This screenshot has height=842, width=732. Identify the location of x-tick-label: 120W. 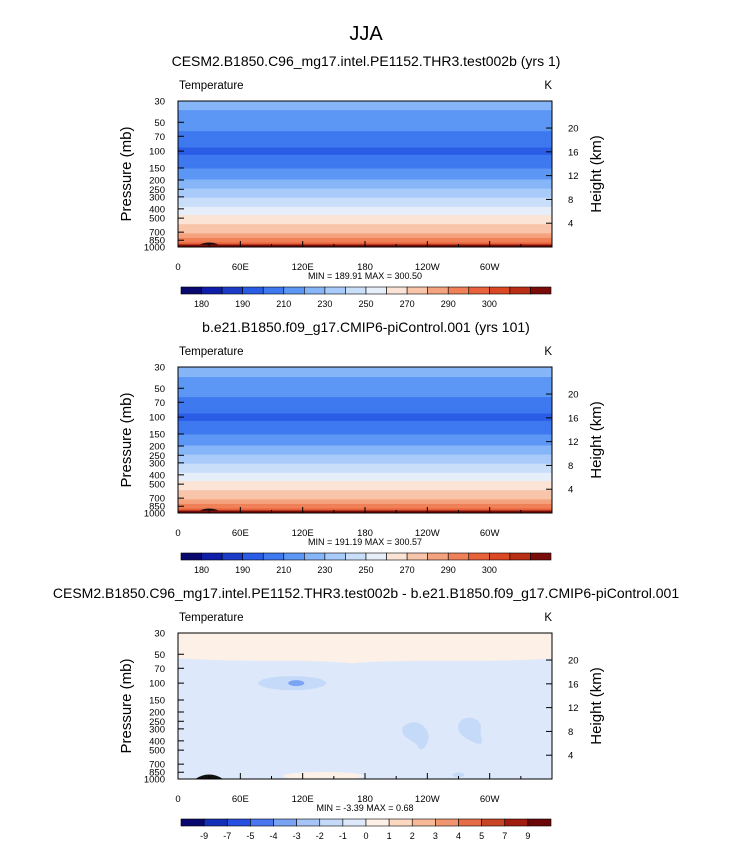
(427, 799).